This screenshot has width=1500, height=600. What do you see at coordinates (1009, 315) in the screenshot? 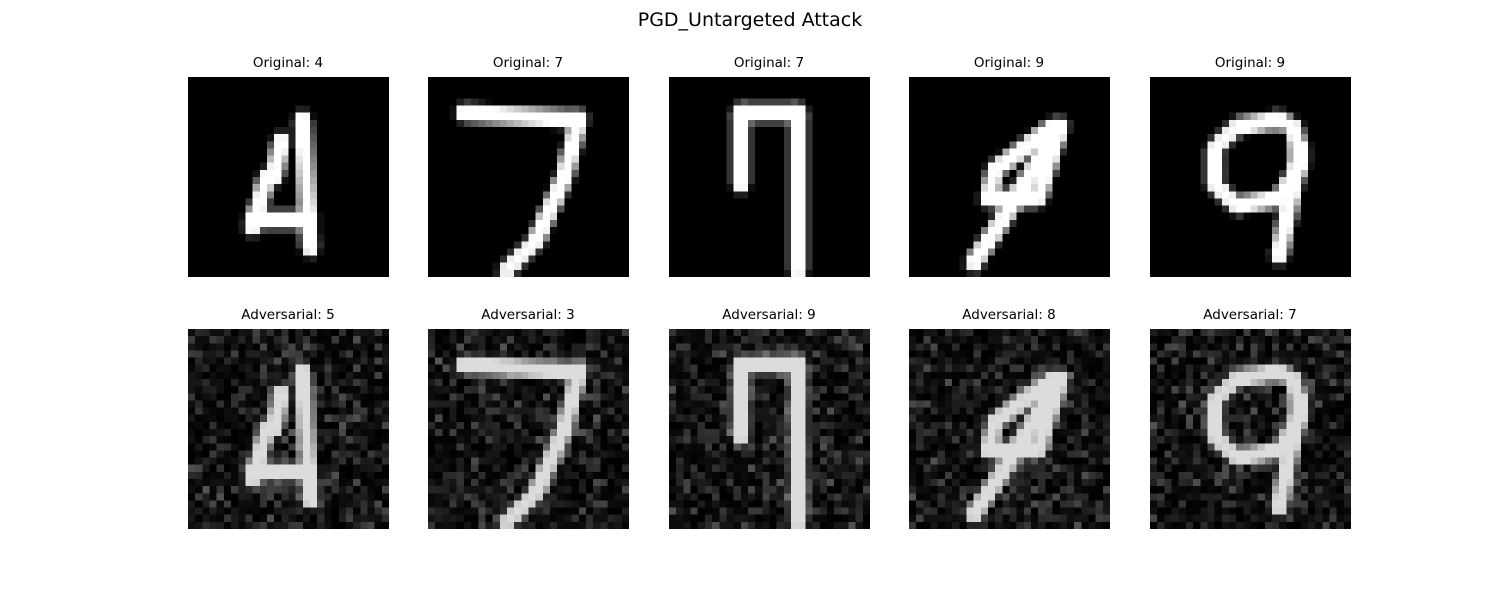
I see `panel-title-adversarial-4: Adversarial: 8` at bounding box center [1009, 315].